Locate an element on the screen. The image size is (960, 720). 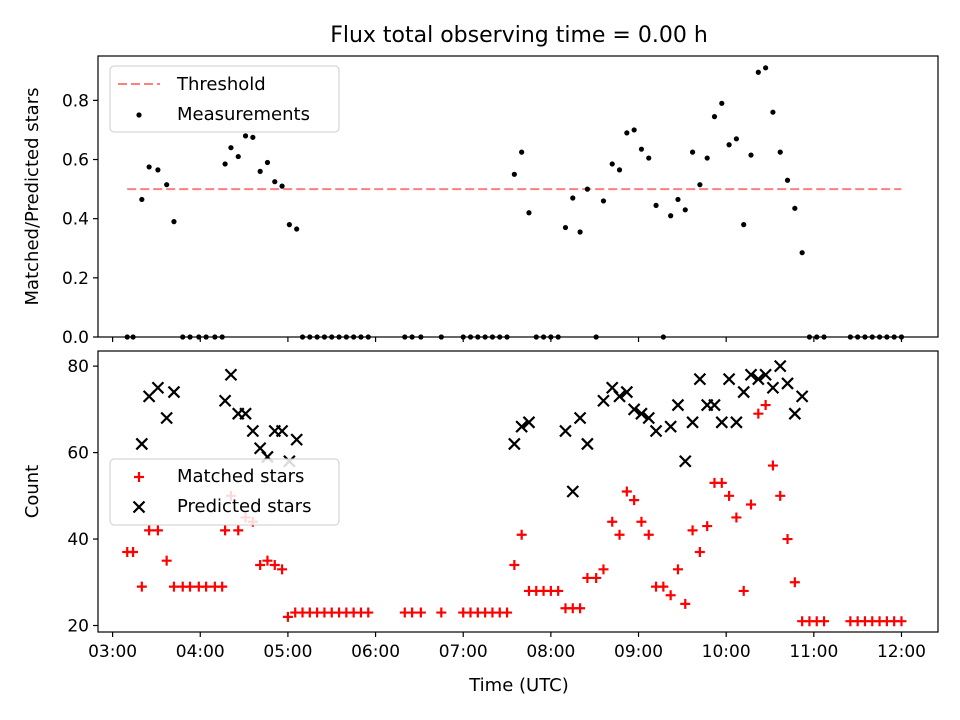
x-tick-label: 04:00 is located at coordinates (200, 652).